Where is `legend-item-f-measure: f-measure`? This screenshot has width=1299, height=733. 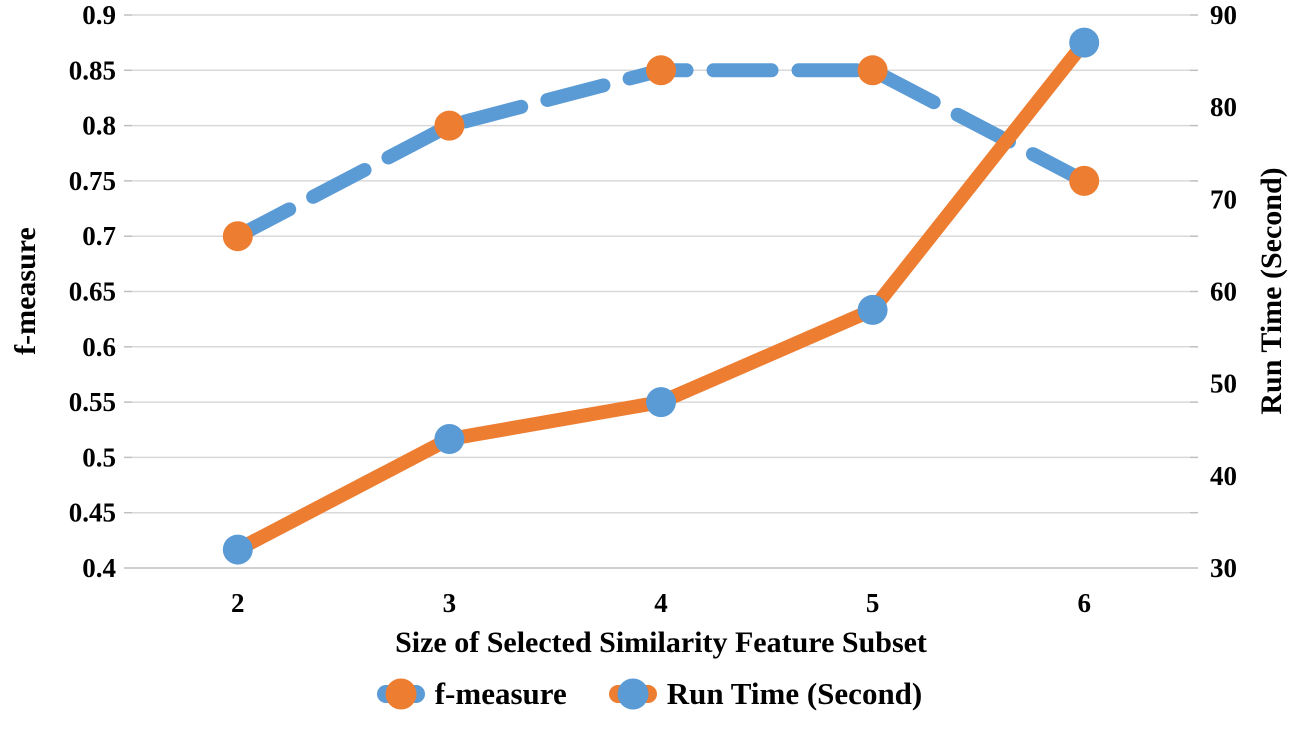 legend-item-f-measure: f-measure is located at coordinates (471, 693).